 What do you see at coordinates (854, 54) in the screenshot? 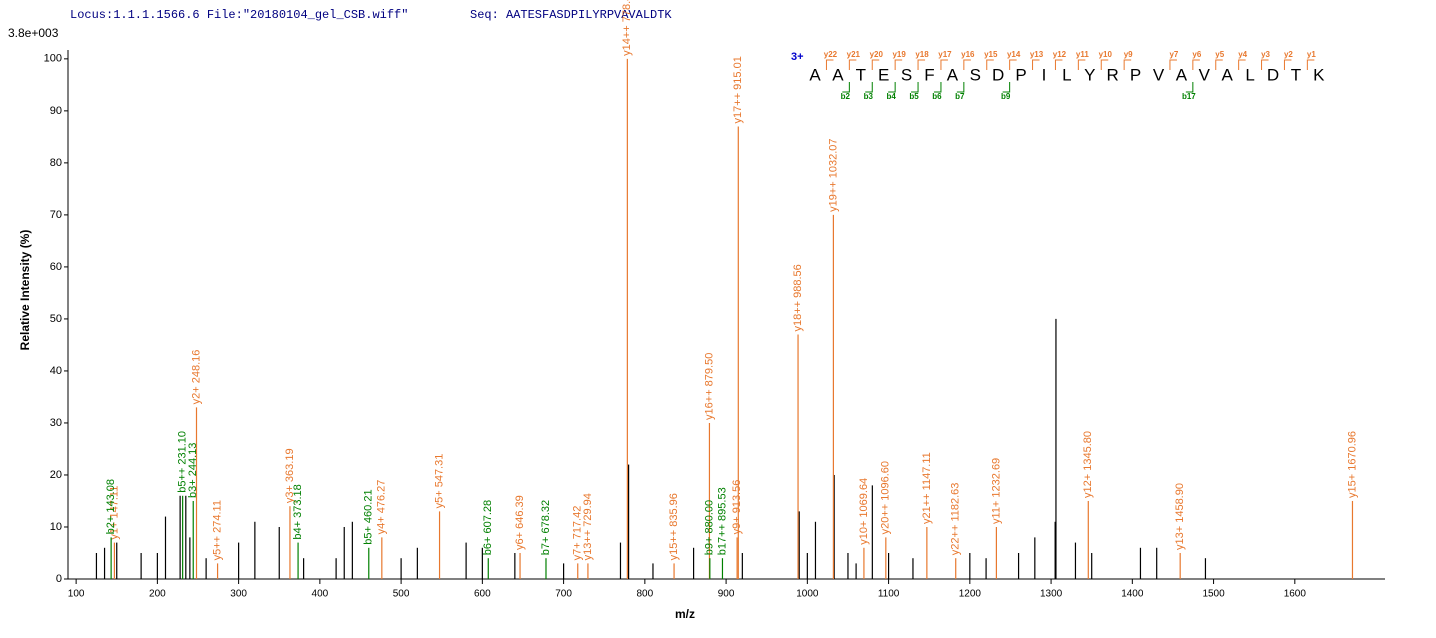
I see `y-ion-label: y21` at bounding box center [854, 54].